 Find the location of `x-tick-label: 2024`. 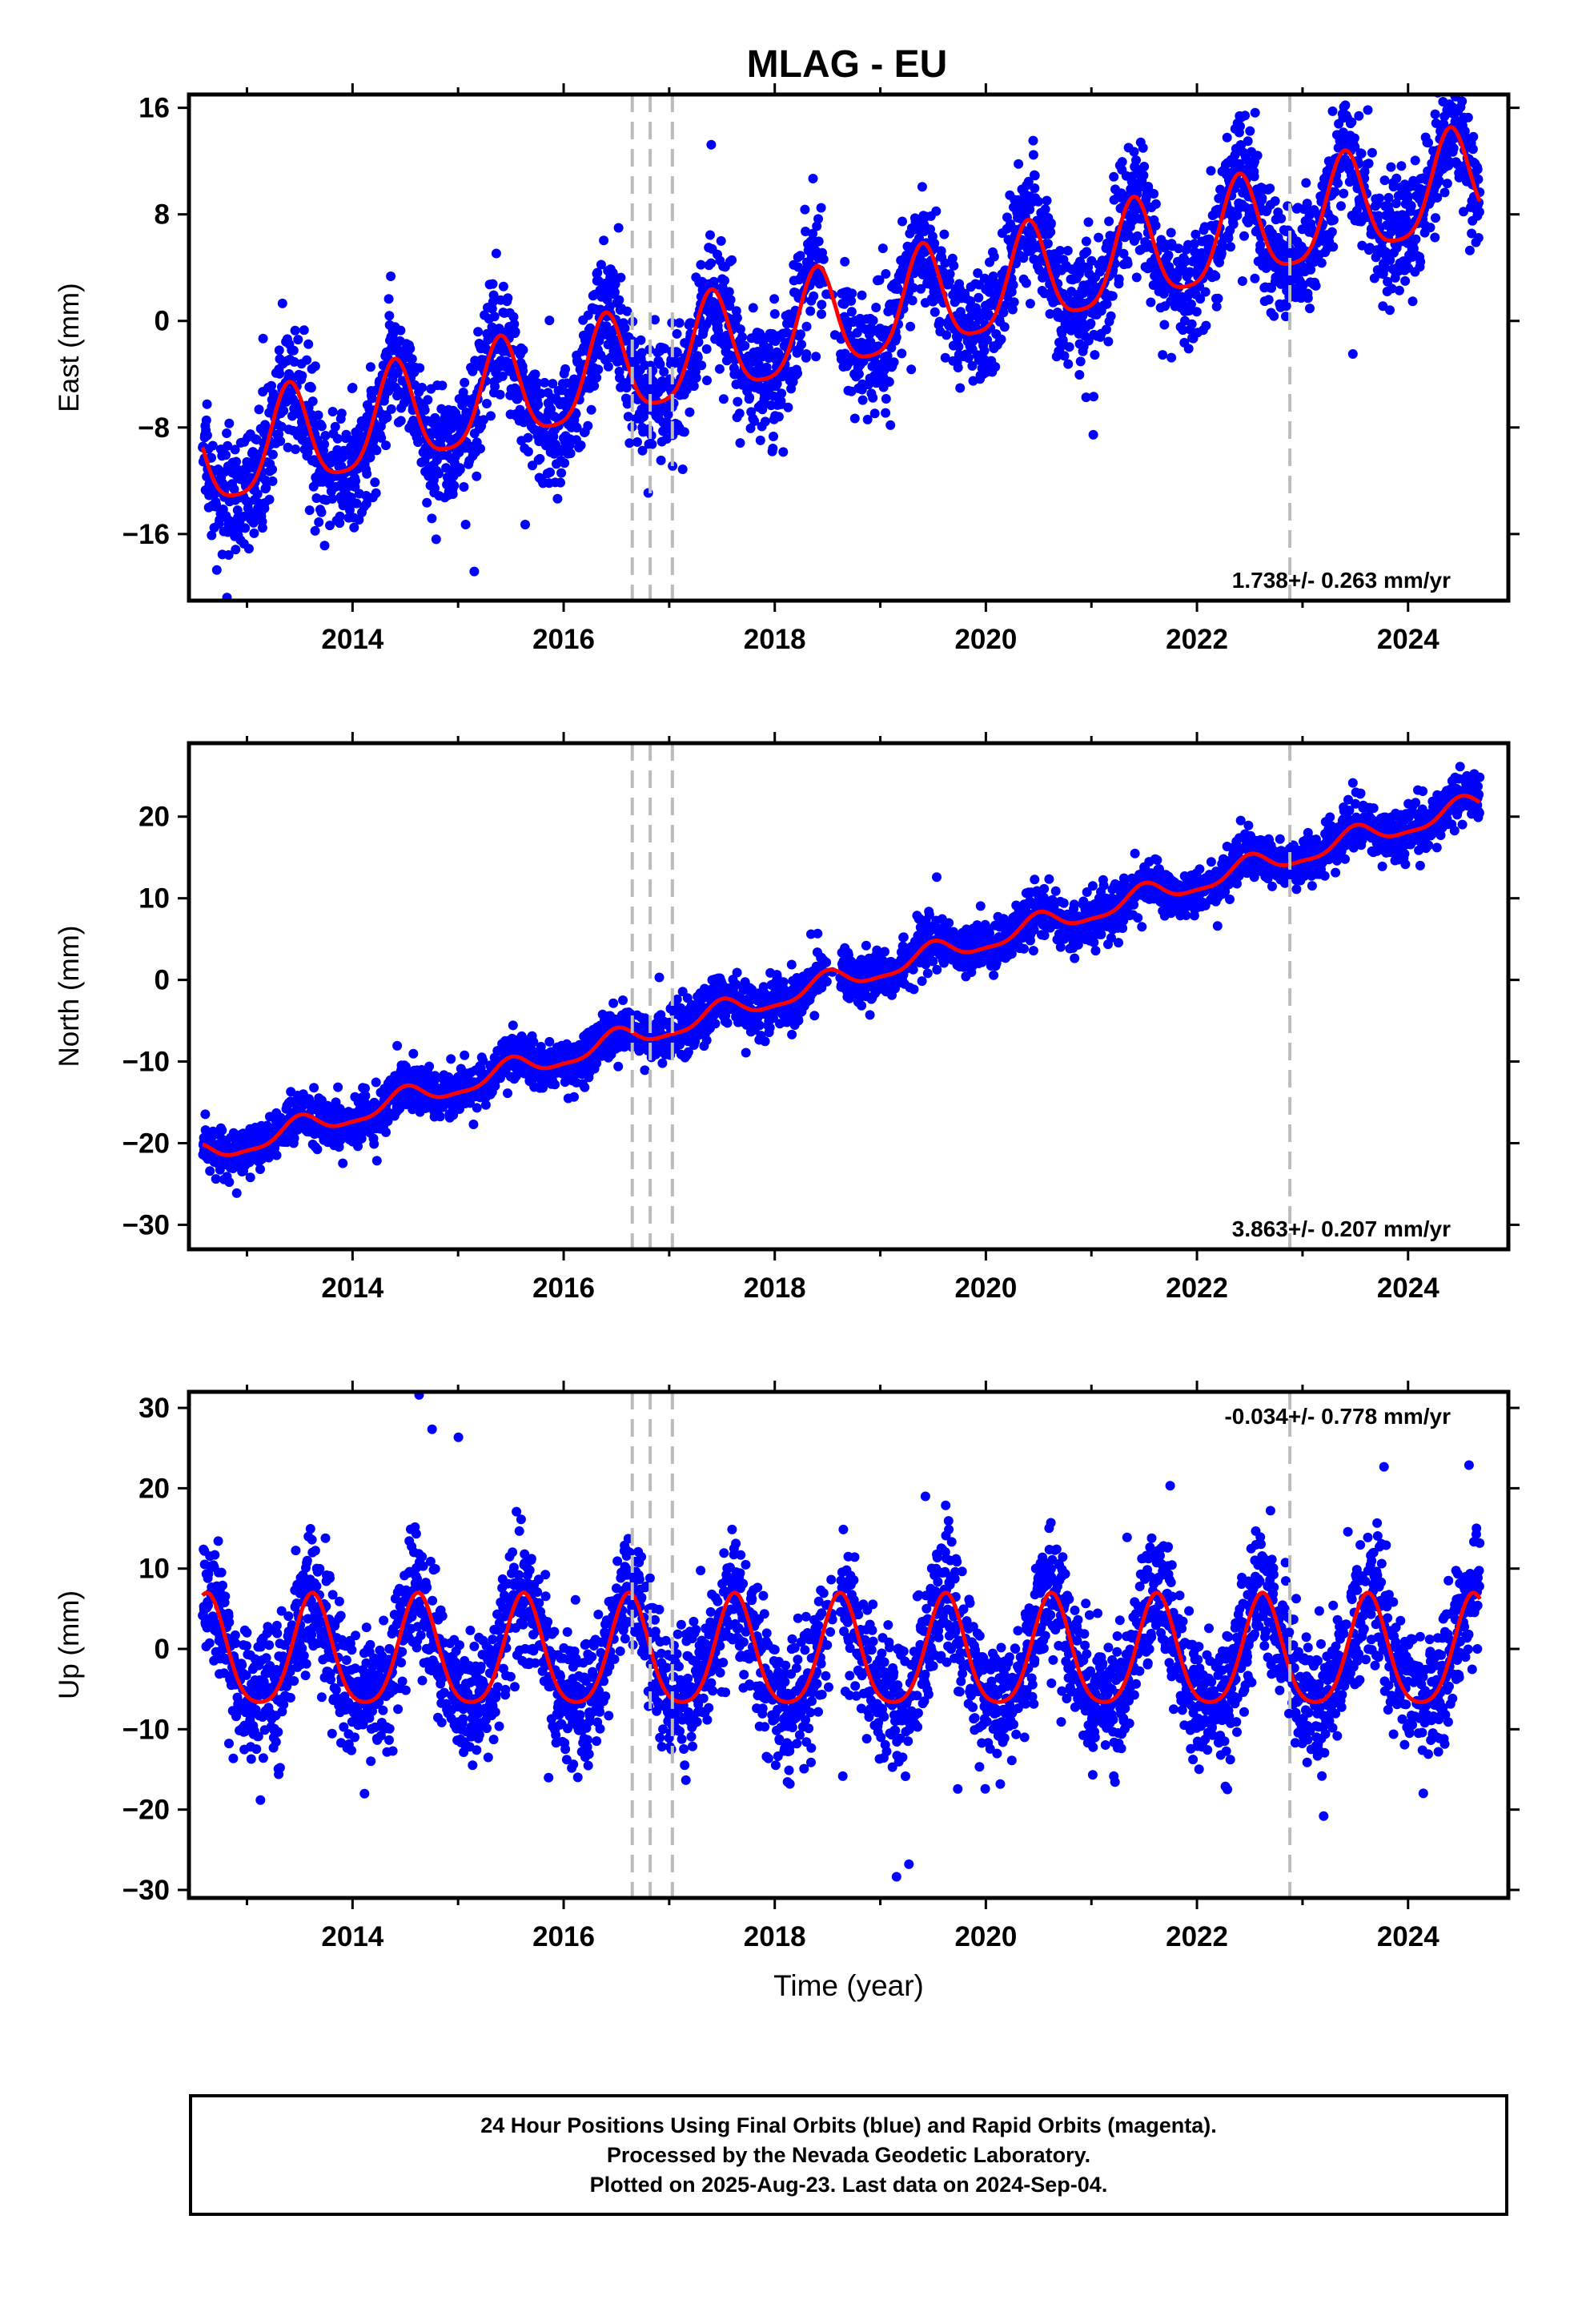

x-tick-label: 2024 is located at coordinates (1408, 639).